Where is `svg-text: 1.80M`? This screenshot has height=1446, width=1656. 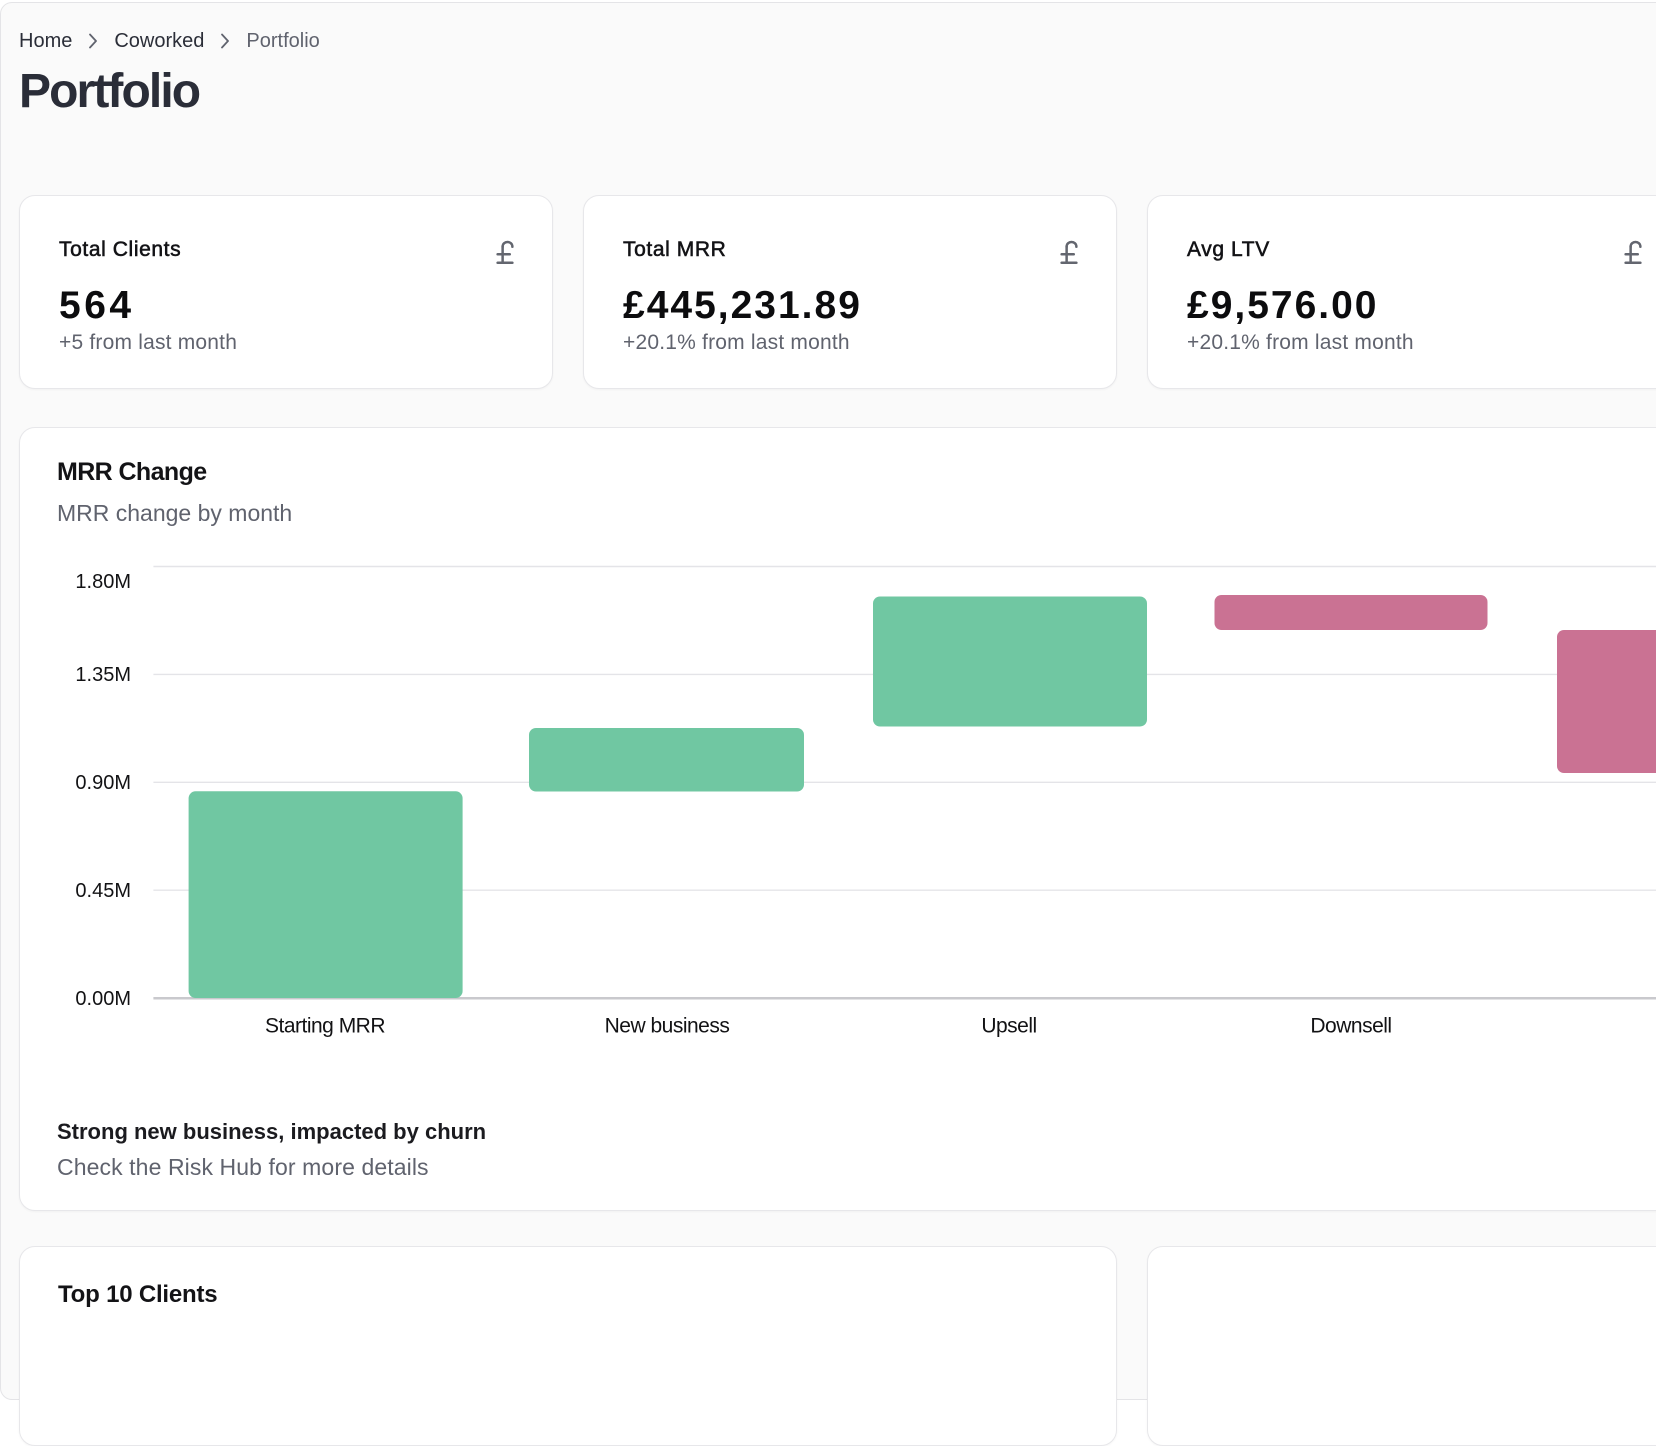
svg-text: 1.80M is located at coordinates (103, 582).